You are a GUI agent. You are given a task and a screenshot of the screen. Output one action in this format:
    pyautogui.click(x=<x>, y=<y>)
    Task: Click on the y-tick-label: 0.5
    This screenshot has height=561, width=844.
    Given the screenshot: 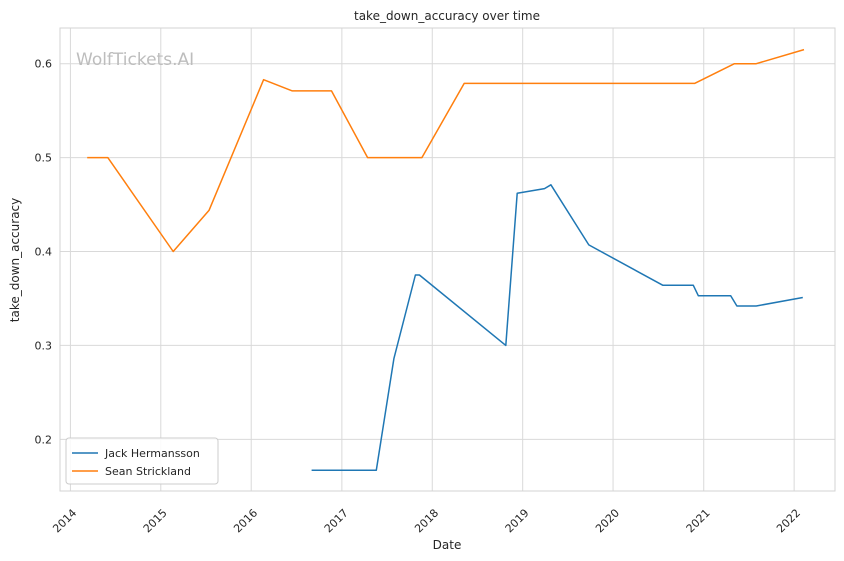 What is the action you would take?
    pyautogui.click(x=44, y=158)
    